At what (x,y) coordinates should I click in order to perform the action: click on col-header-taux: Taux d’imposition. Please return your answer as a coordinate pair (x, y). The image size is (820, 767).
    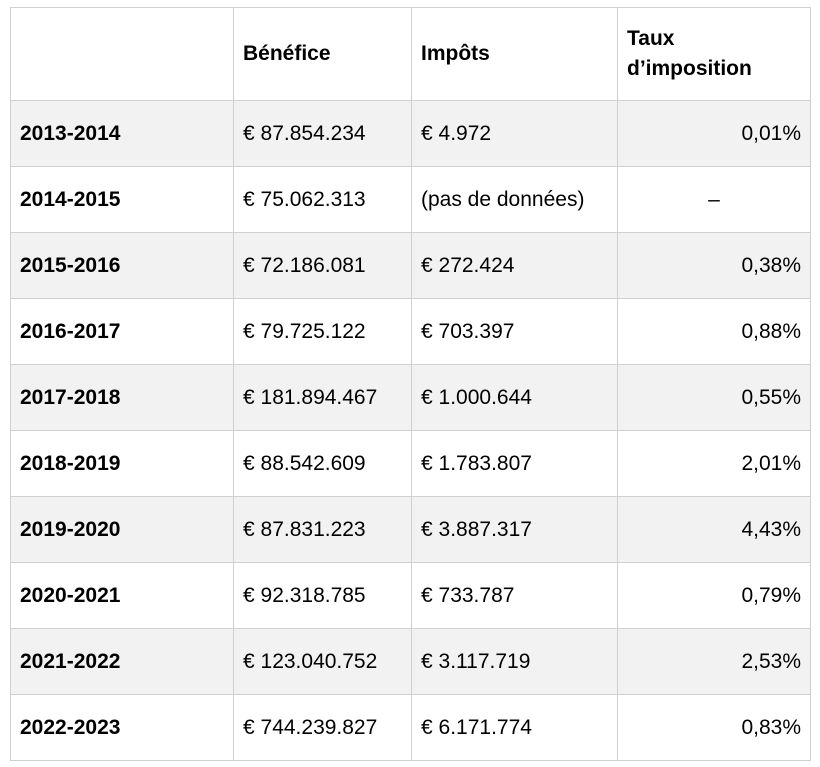
    Looking at the image, I should click on (714, 54).